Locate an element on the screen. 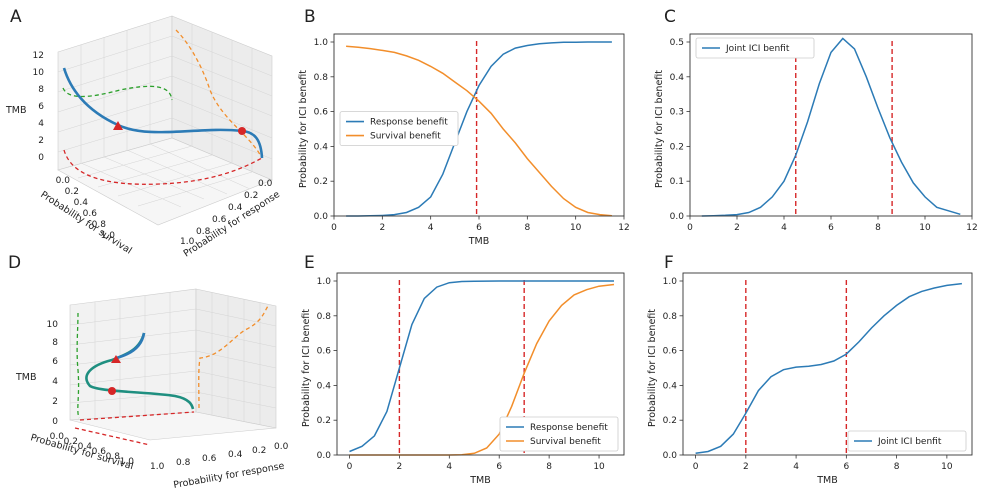  proj-left-dashed is located at coordinates (78, 365).